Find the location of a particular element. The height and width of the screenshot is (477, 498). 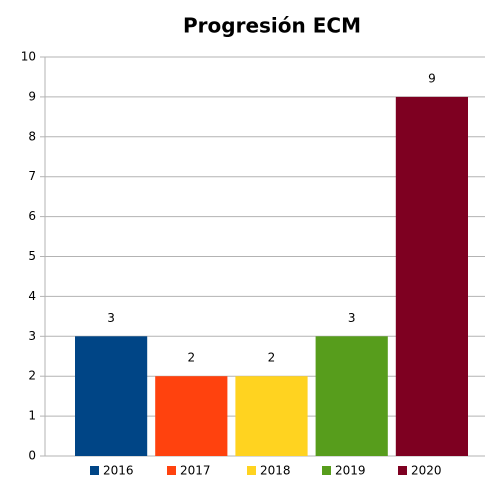

y-tick-label: 10 is located at coordinates (28, 57).